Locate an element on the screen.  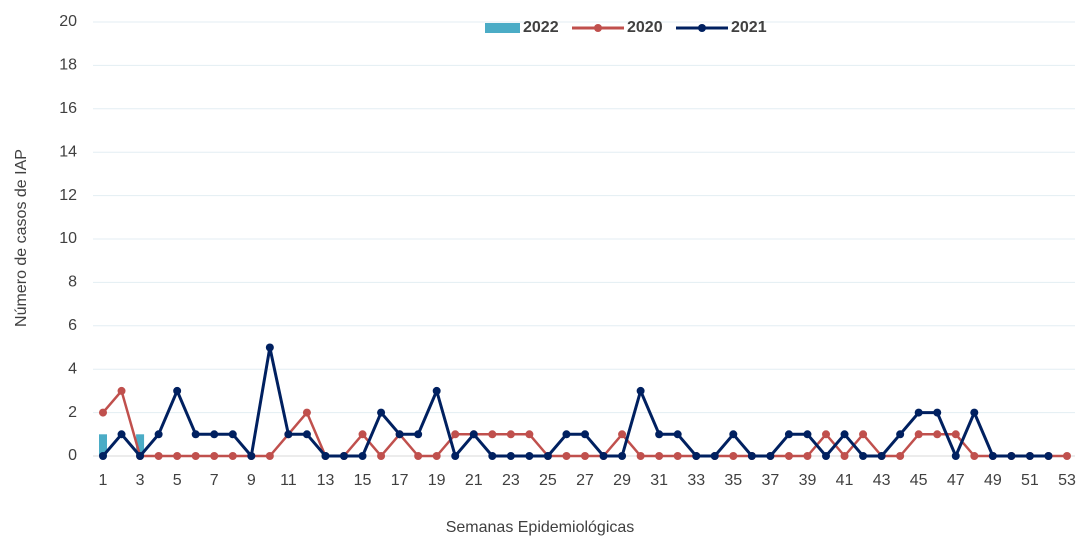
x-tick-label: 51 is located at coordinates (1030, 480).